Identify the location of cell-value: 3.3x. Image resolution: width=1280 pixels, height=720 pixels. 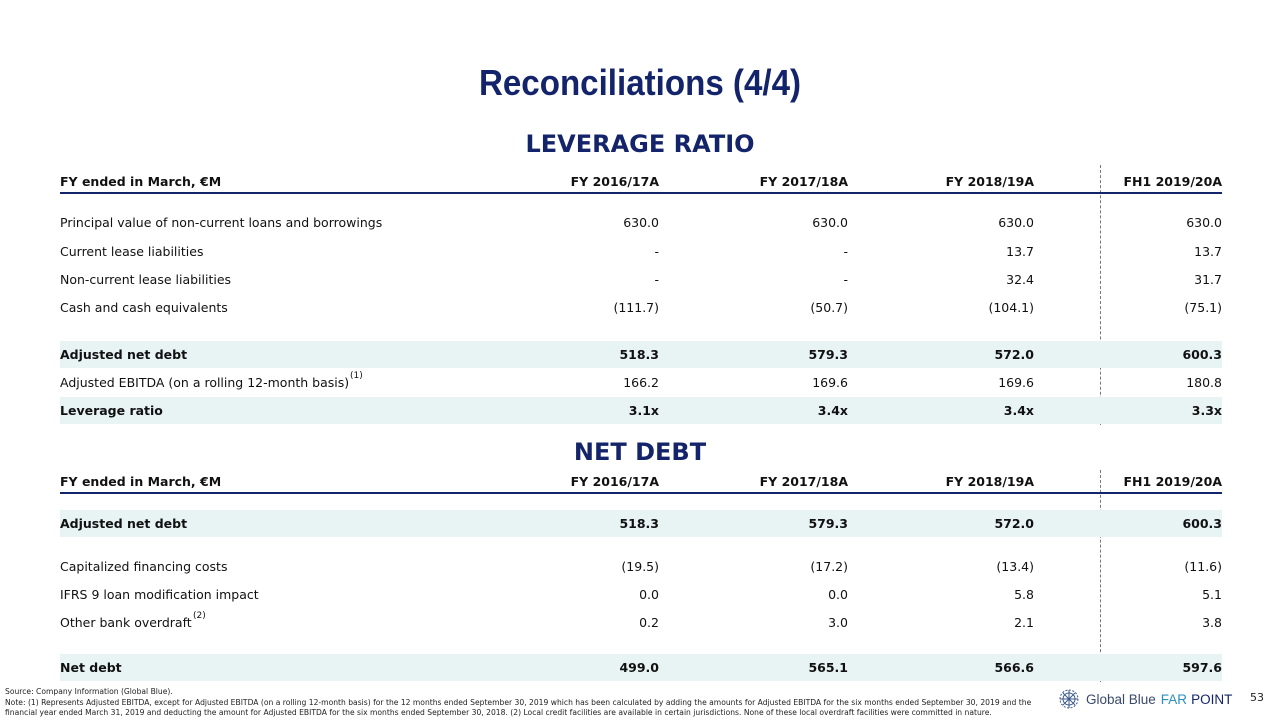
(1206, 410).